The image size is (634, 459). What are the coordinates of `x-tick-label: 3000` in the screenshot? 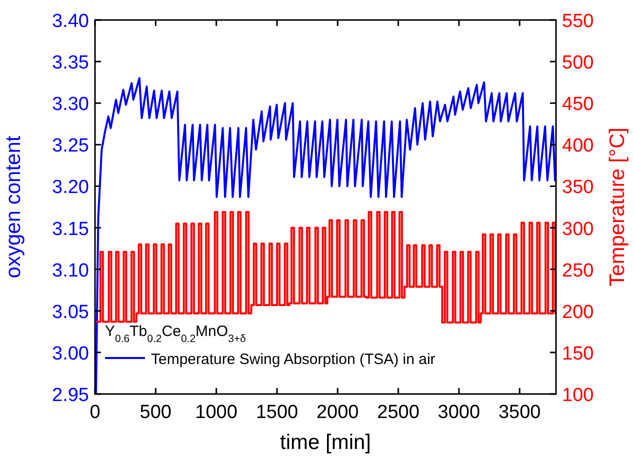 It's located at (459, 412).